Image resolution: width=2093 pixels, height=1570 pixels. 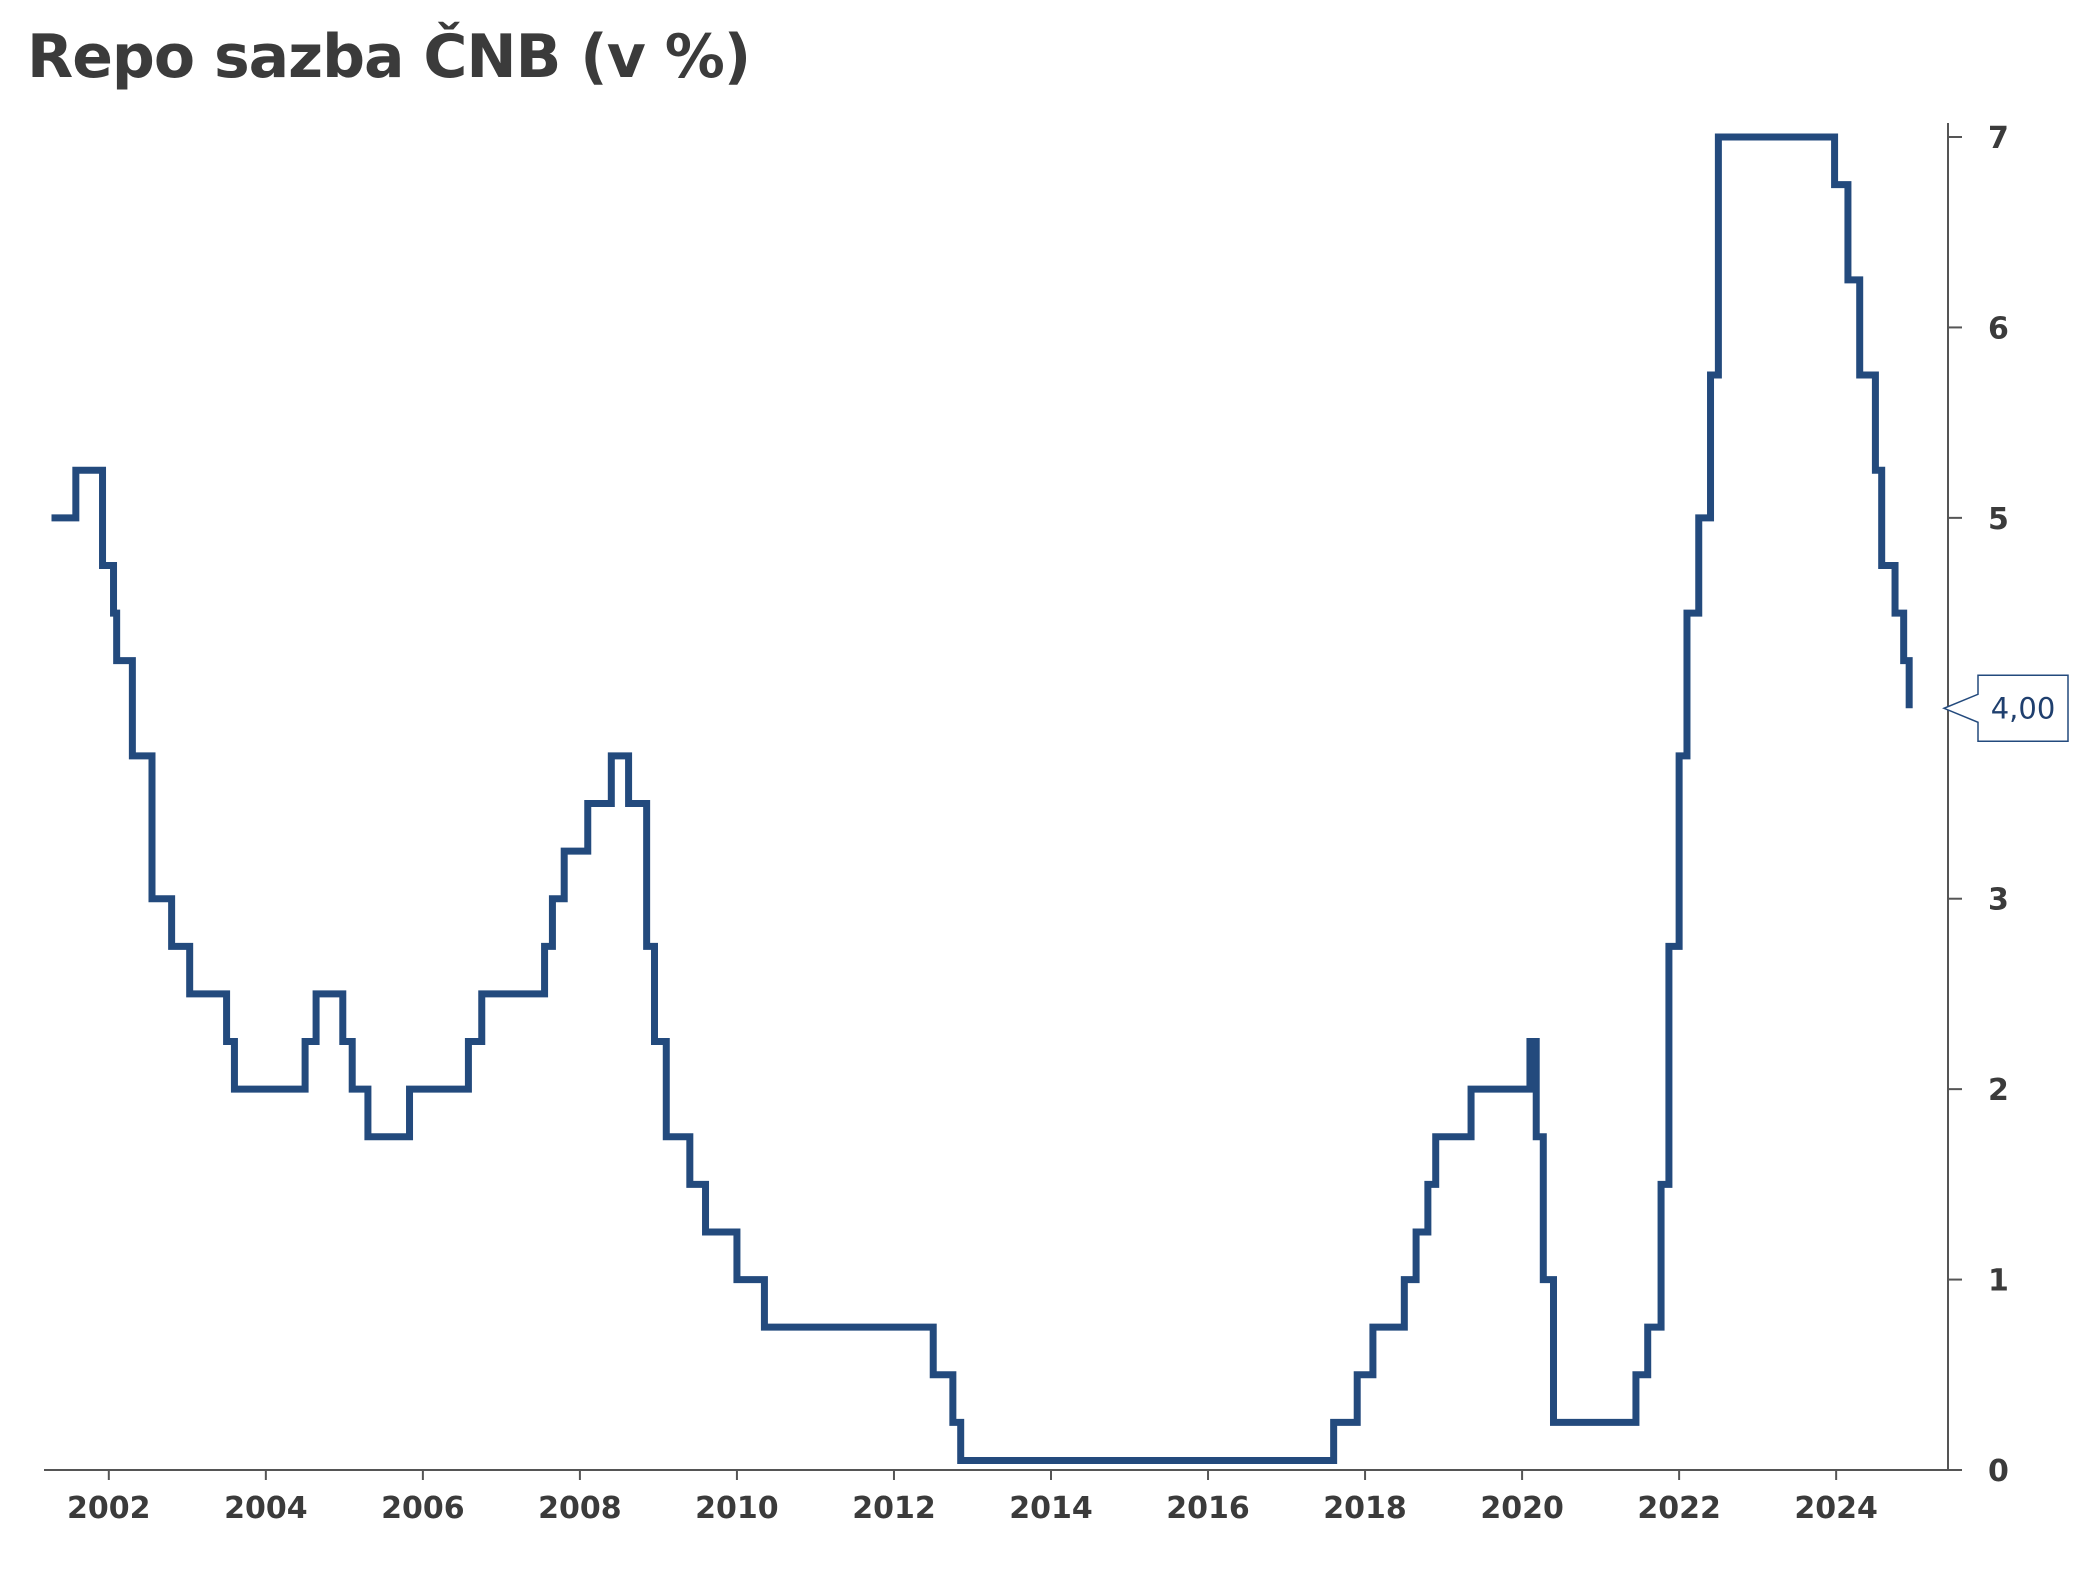 I want to click on x-tick-label: 2008, so click(x=580, y=1508).